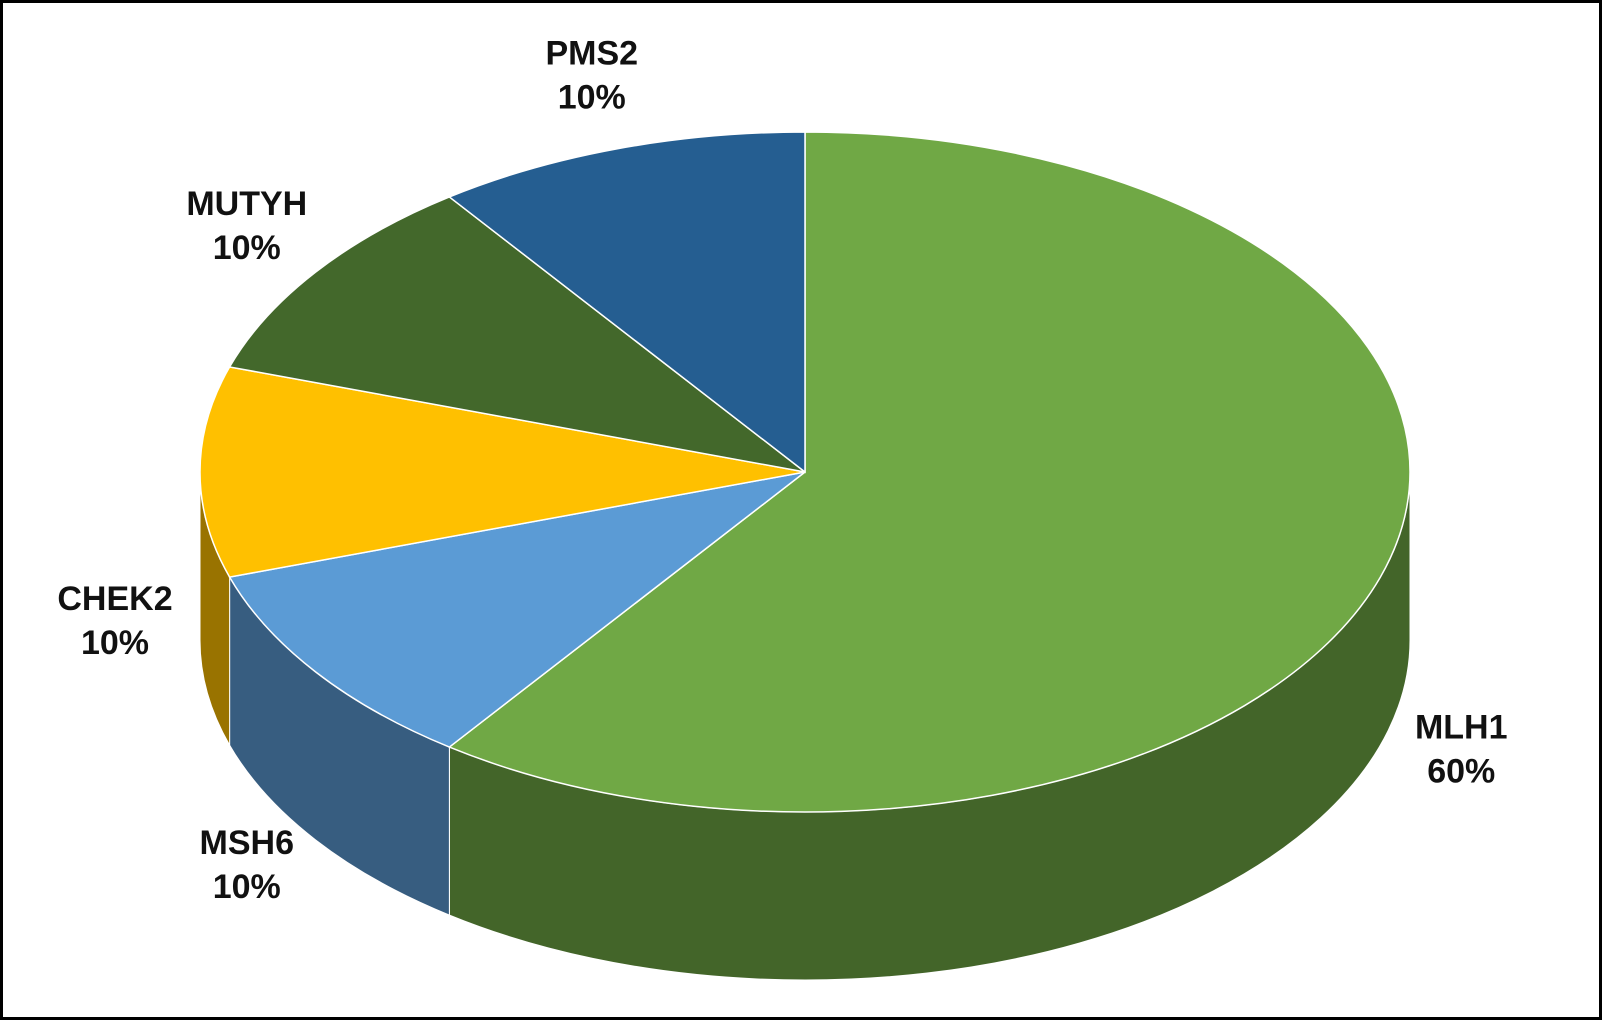 The height and width of the screenshot is (1020, 1602). Describe the element at coordinates (1461, 727) in the screenshot. I see `slice-label: MLH1` at that location.